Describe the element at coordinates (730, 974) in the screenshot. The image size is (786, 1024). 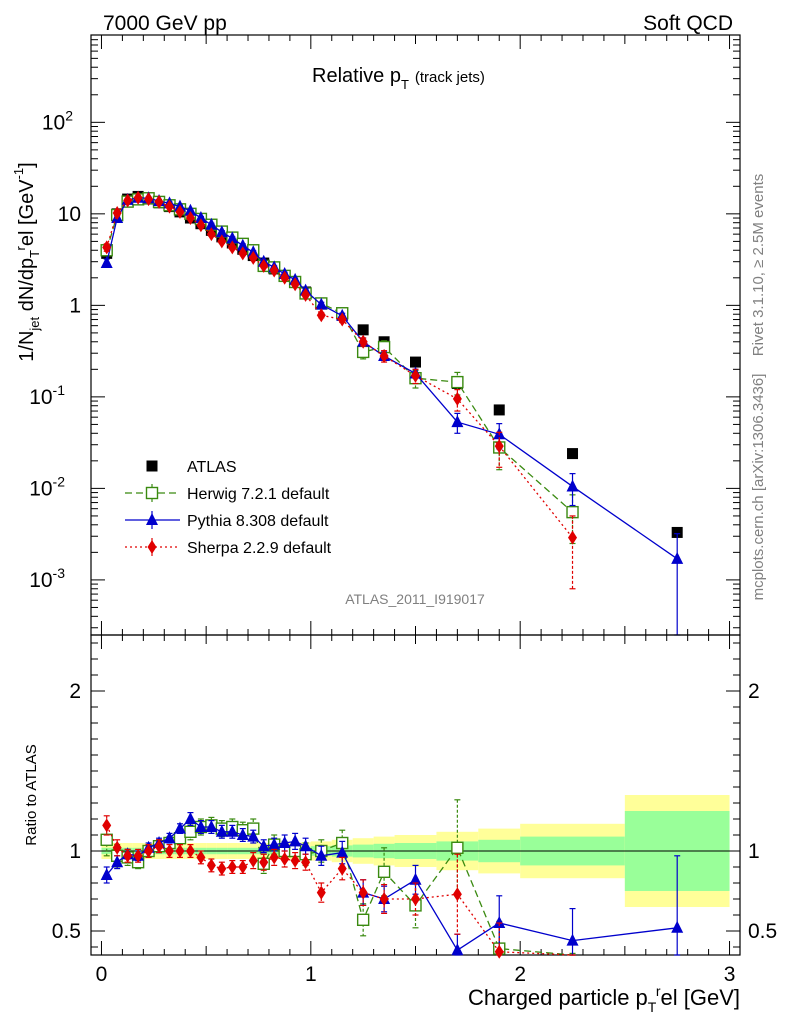
I see `x-tick-label: 3` at that location.